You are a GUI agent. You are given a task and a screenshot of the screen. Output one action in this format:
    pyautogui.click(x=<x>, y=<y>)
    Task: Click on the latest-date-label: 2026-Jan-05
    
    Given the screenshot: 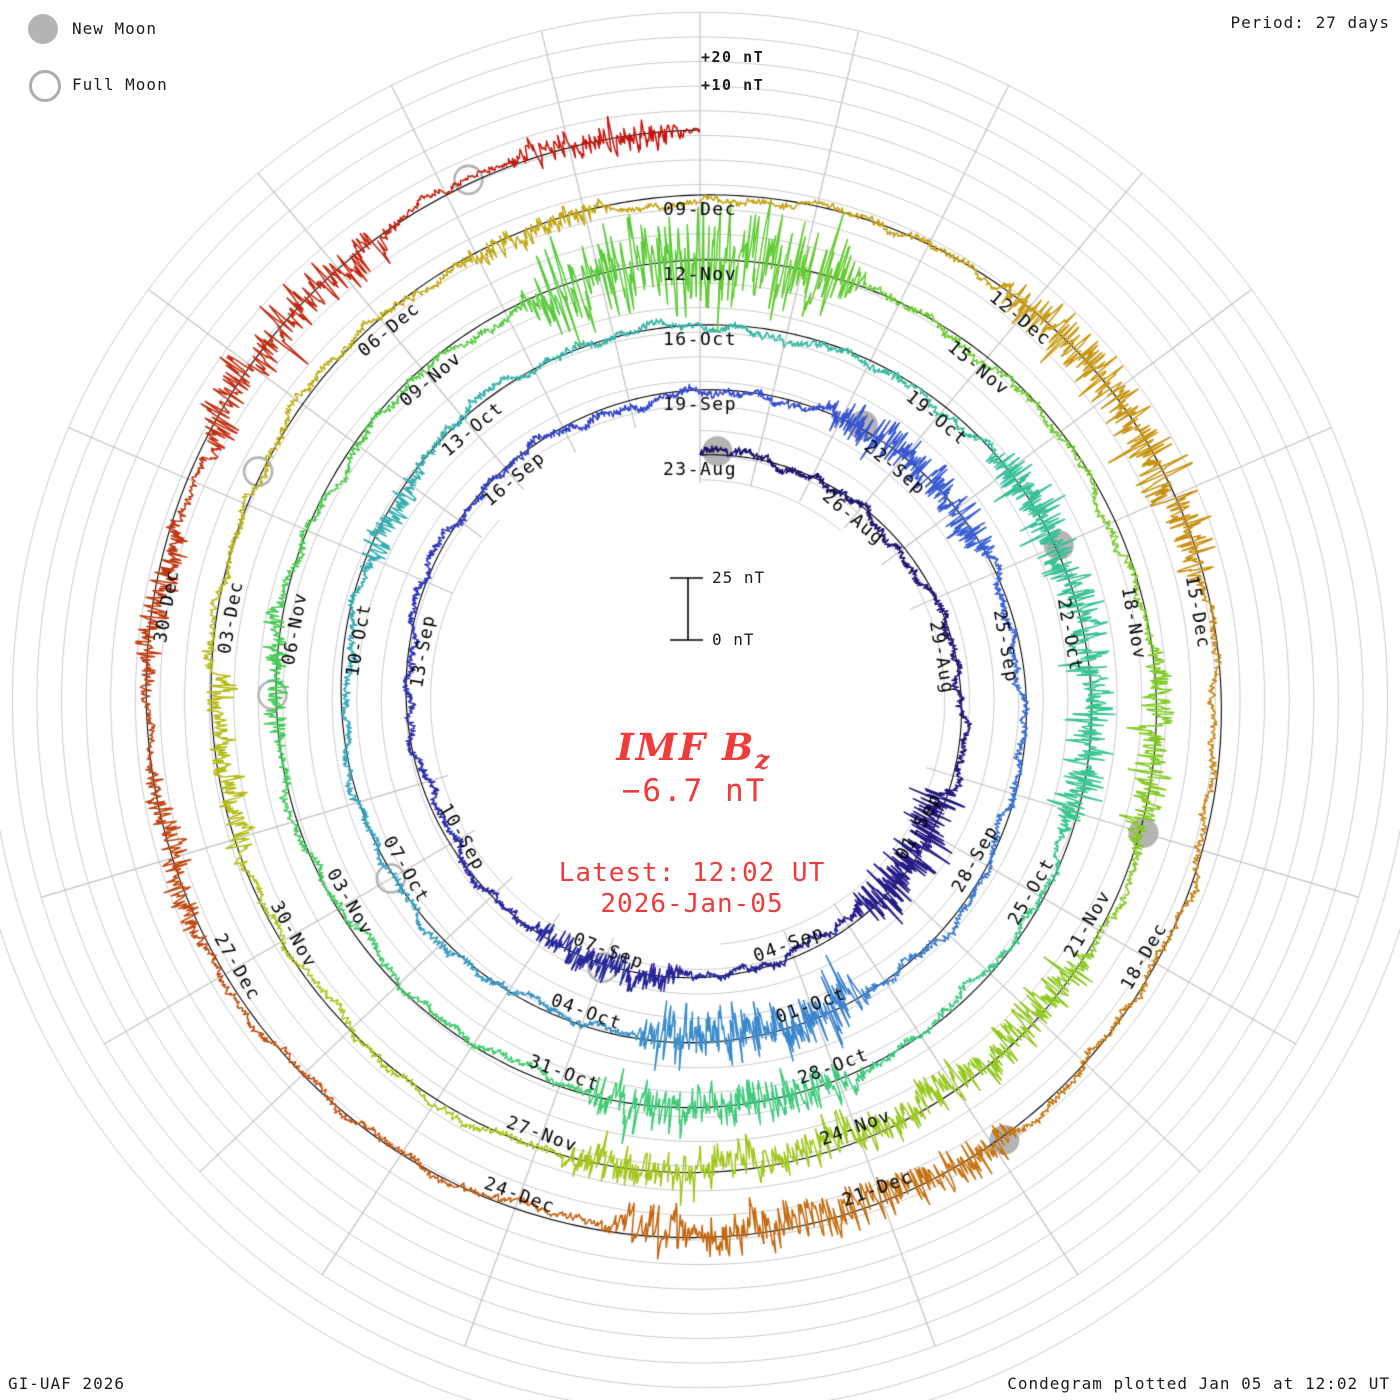 What is the action you would take?
    pyautogui.click(x=692, y=904)
    